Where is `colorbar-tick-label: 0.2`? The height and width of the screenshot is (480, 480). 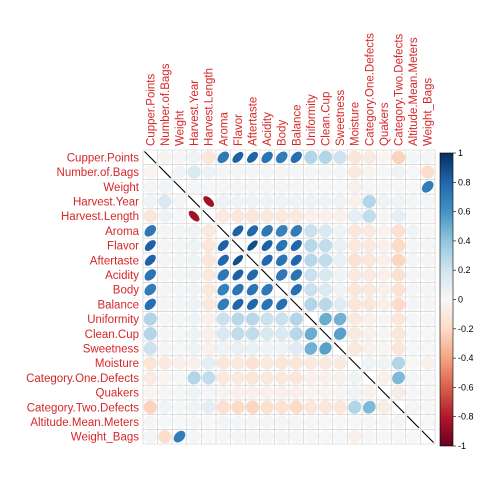
colorbar-tick-label: 0.2 is located at coordinates (464, 270).